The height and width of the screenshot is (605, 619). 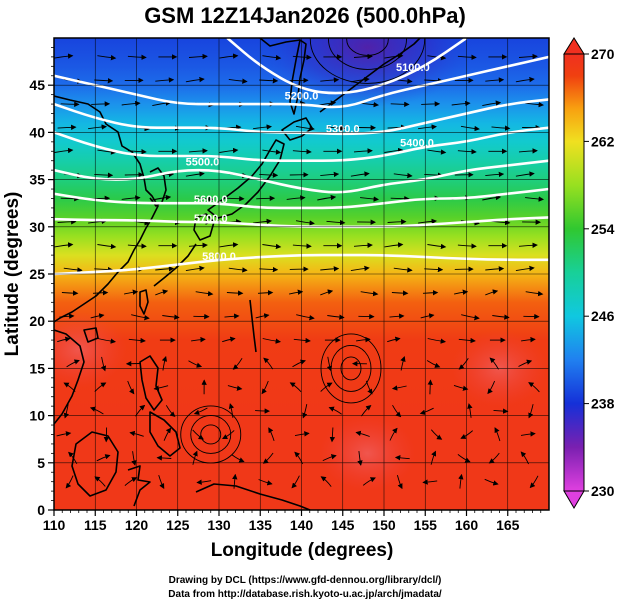 I want to click on x-axis-ticks: 110 115 120 125 130 135 140 145 150 155 160 165, so click(x=292, y=521).